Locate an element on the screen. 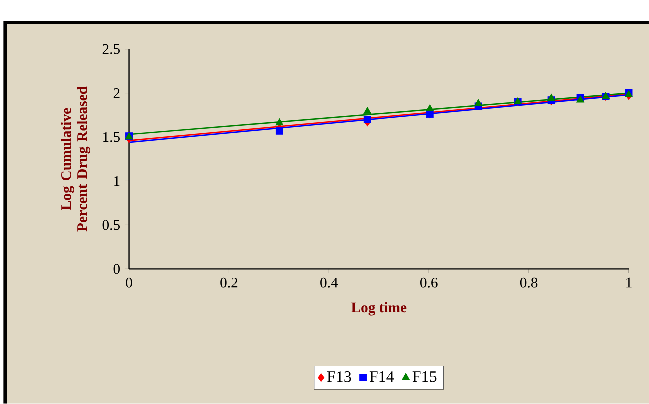  y-axis-title: Log Cumulative Percent Drug Released is located at coordinates (75, 159).